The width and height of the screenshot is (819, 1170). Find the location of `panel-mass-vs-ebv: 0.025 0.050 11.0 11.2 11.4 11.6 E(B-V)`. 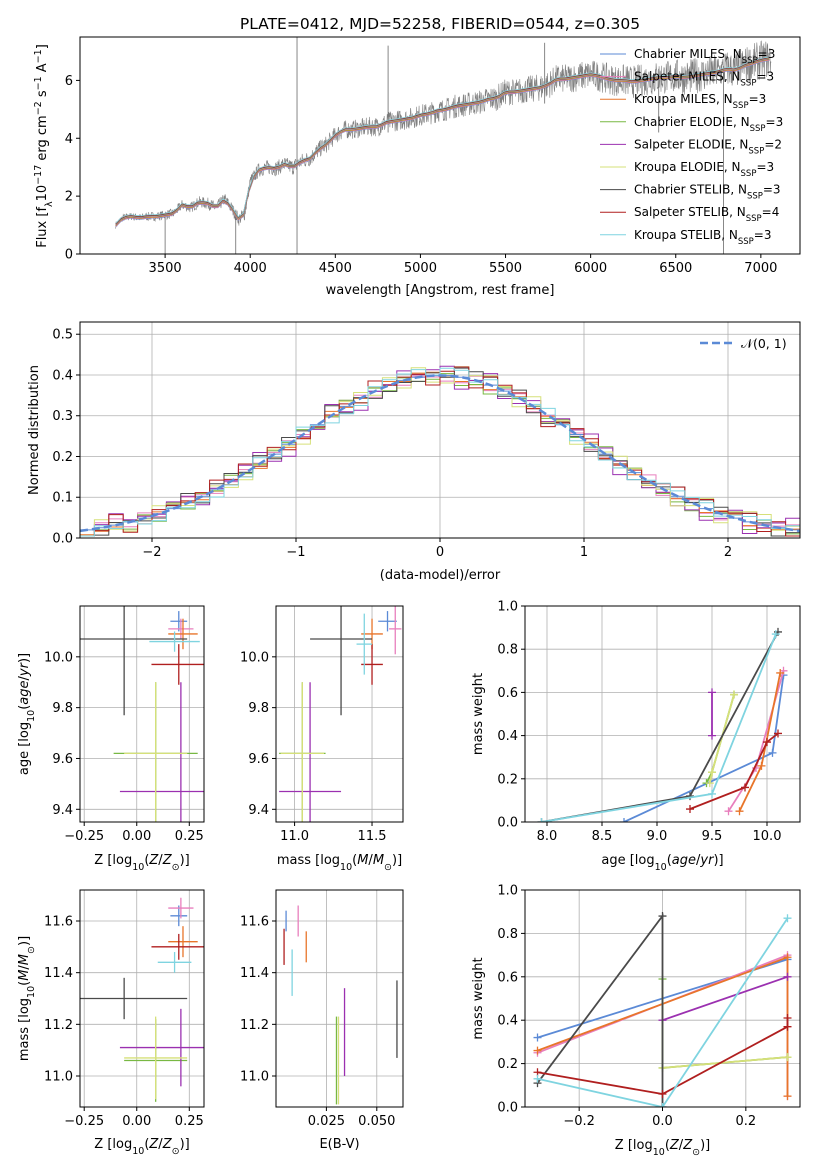

panel-mass-vs-ebv: 0.025 0.050 11.0 11.2 11.4 11.6 E(B-V) is located at coordinates (322, 1020).